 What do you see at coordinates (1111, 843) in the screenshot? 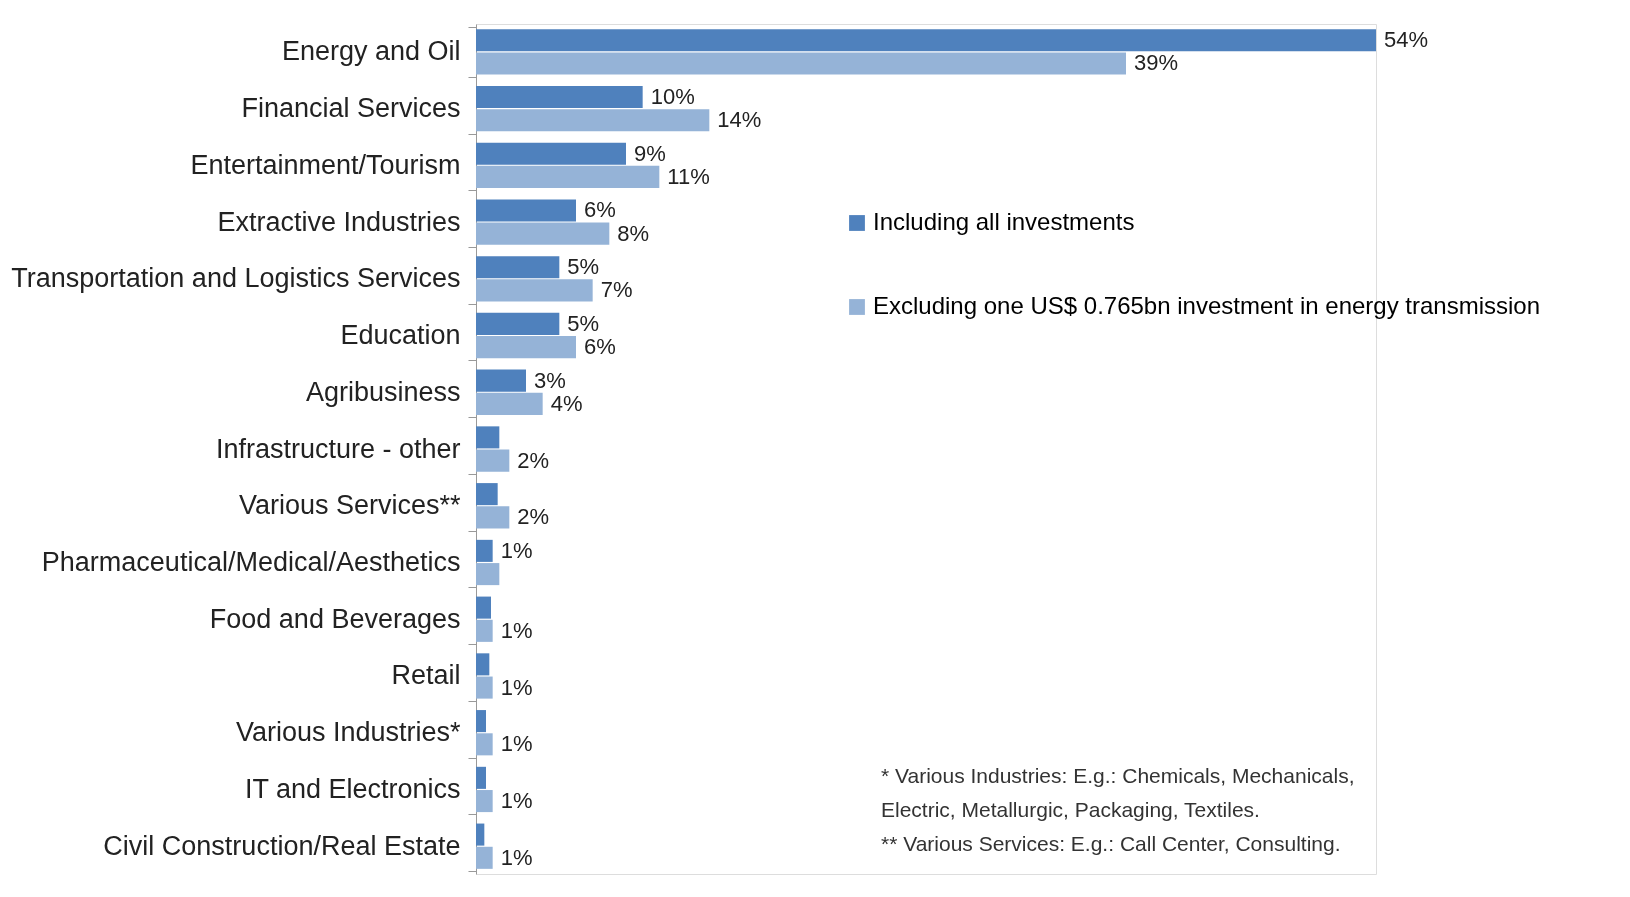
I see `annotation: ** Various Services: E.g.: Call Center, Consulting.` at bounding box center [1111, 843].